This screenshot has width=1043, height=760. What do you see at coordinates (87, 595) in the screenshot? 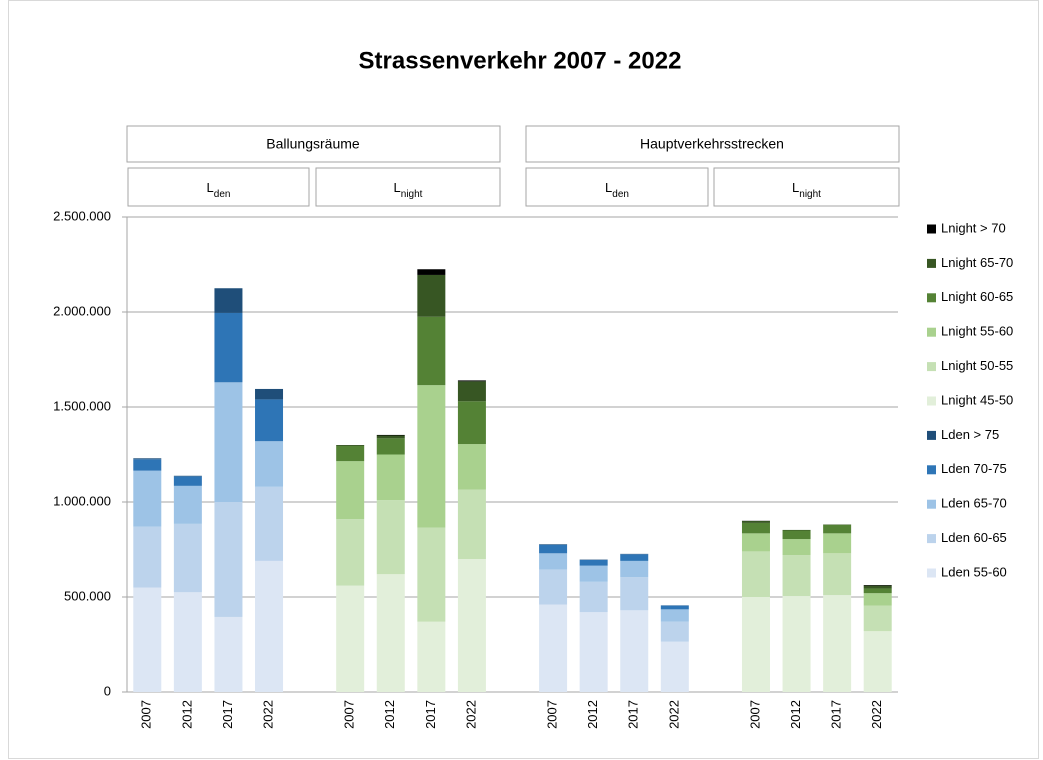
I see `y-tick-label: 500.000` at bounding box center [87, 595].